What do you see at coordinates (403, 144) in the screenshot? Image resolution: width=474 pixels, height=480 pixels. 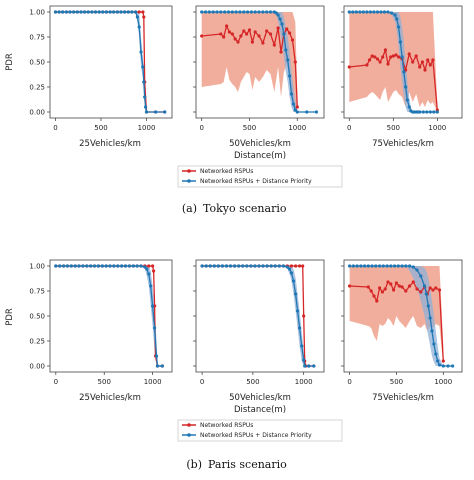 I see `chart-xlabel: 75Vehicles/km` at bounding box center [403, 144].